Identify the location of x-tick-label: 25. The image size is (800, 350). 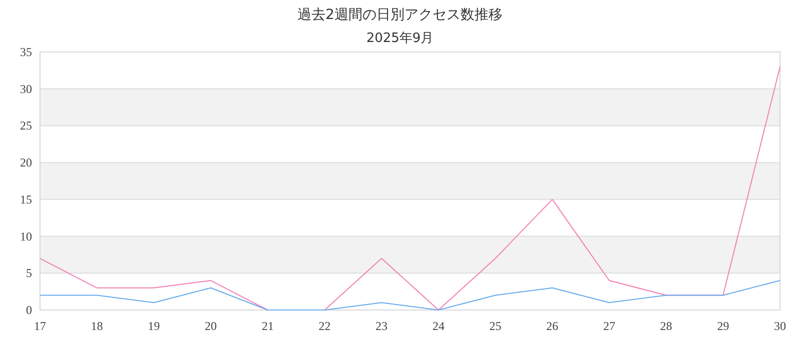
(495, 326).